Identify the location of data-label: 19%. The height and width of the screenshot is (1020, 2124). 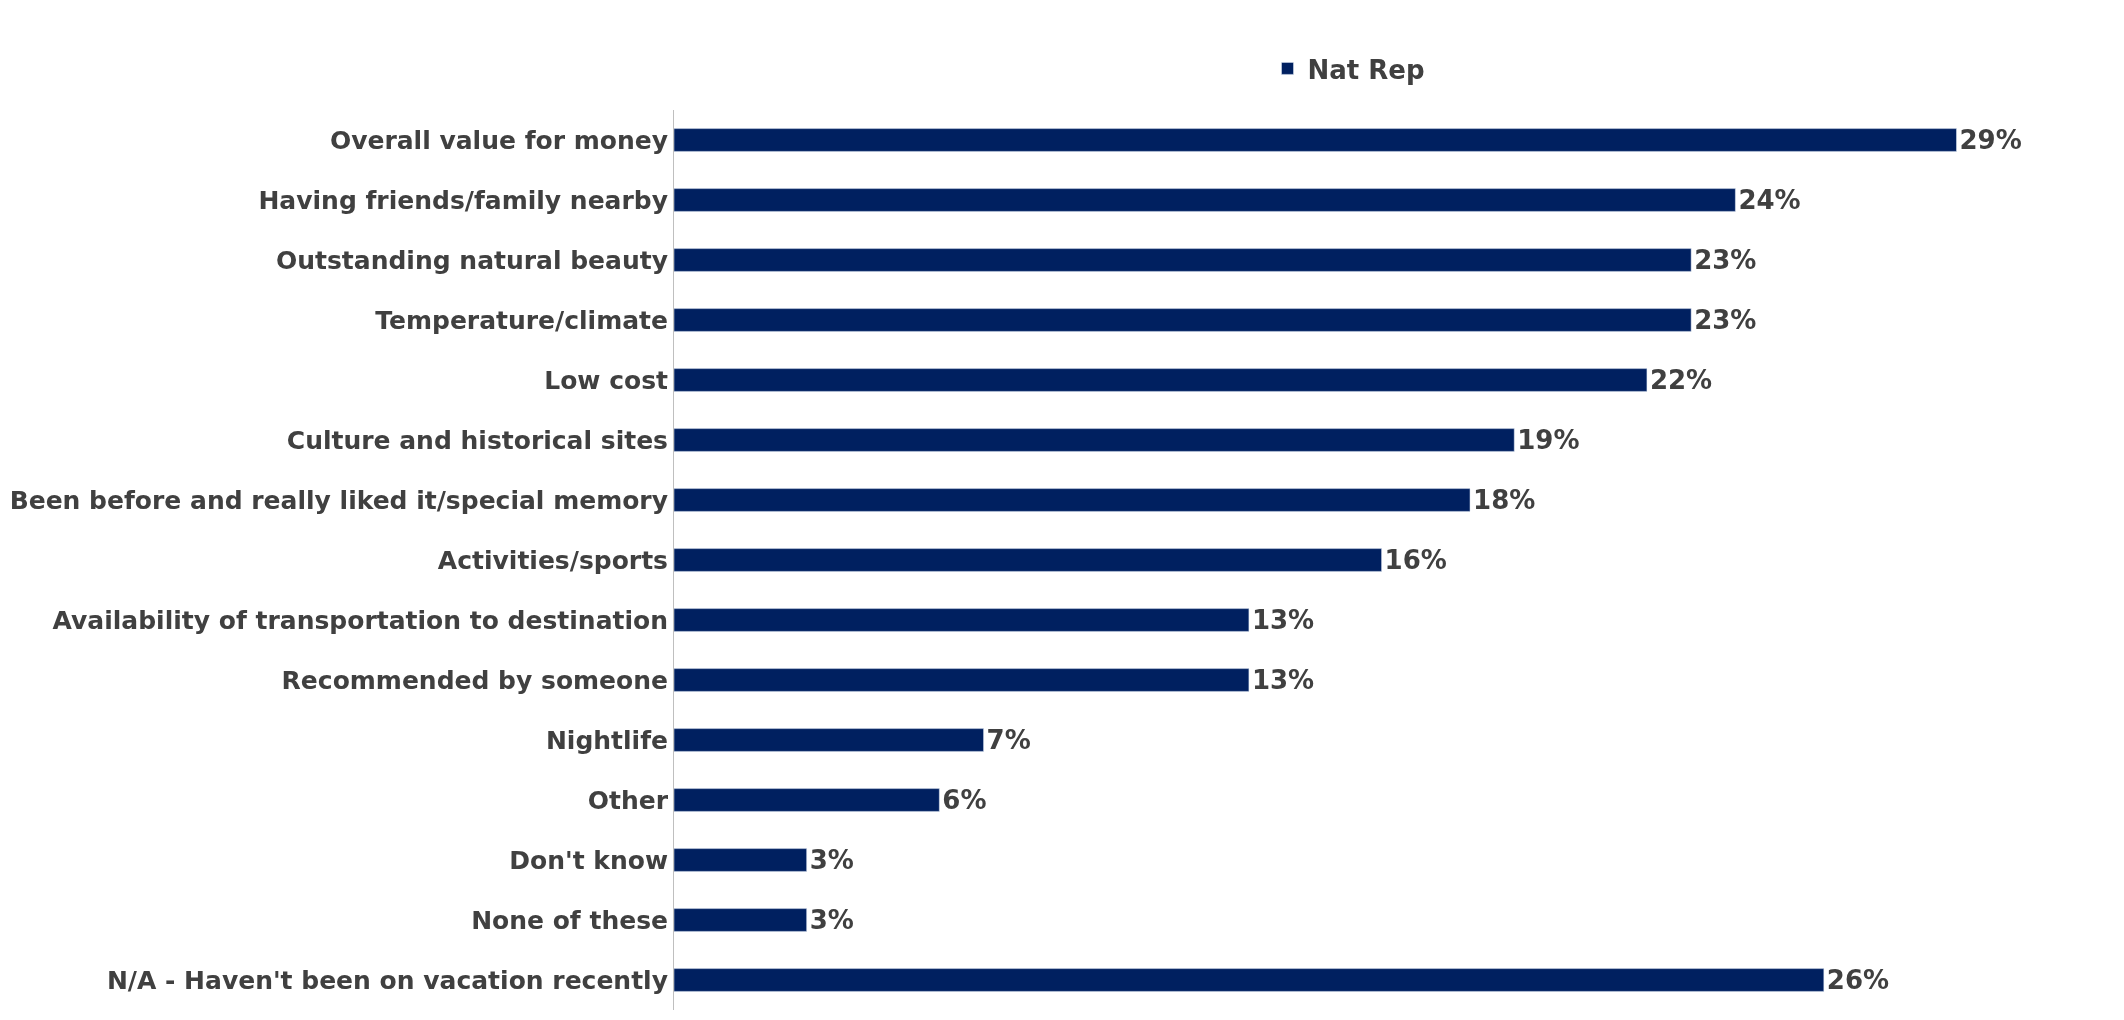
(1548, 440).